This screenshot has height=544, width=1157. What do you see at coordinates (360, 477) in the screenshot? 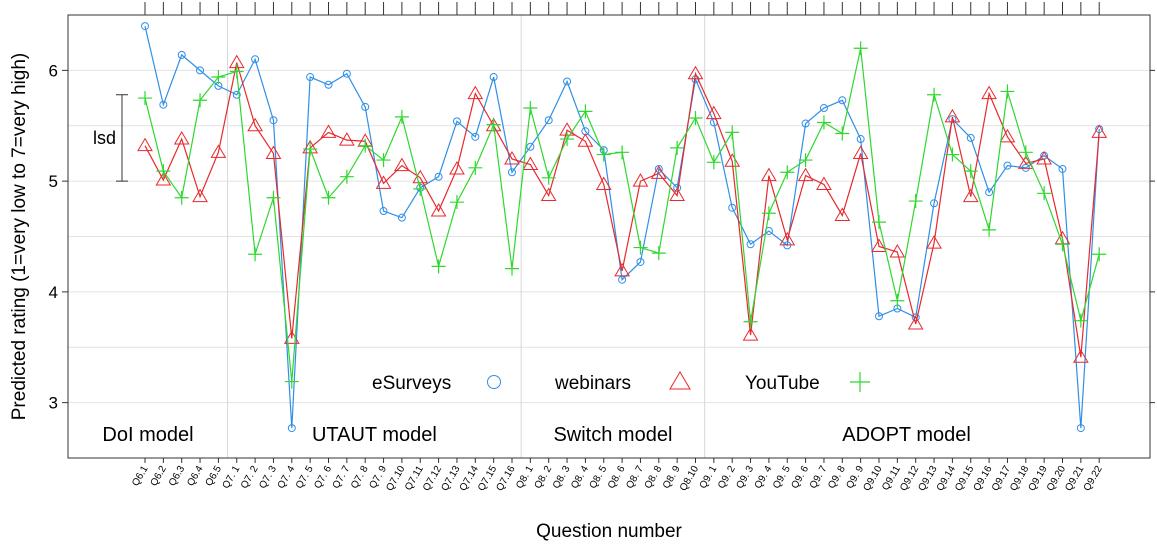
I see `x-tick-label: Q7. 8` at bounding box center [360, 477].